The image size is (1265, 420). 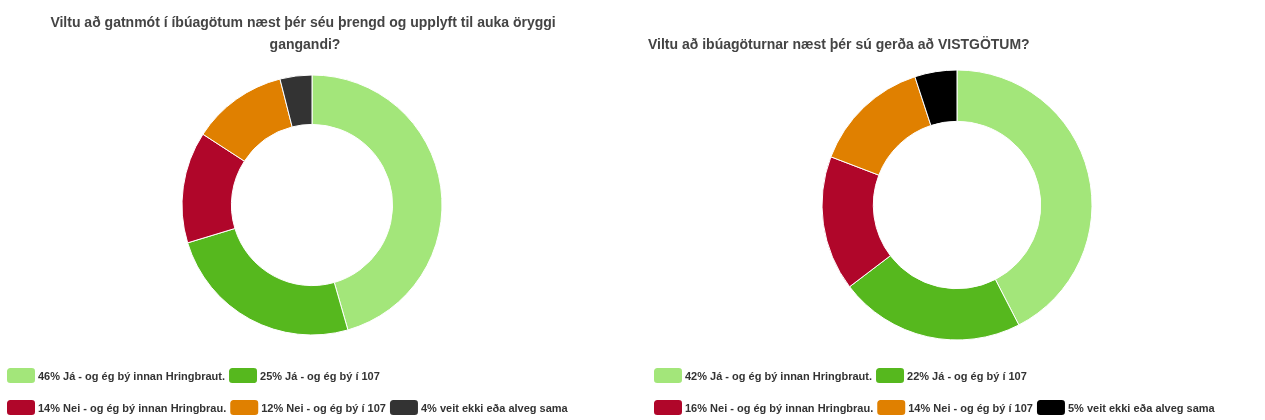 What do you see at coordinates (967, 375) in the screenshot?
I see `legend-label: 22% Já - og ég bý í 107` at bounding box center [967, 375].